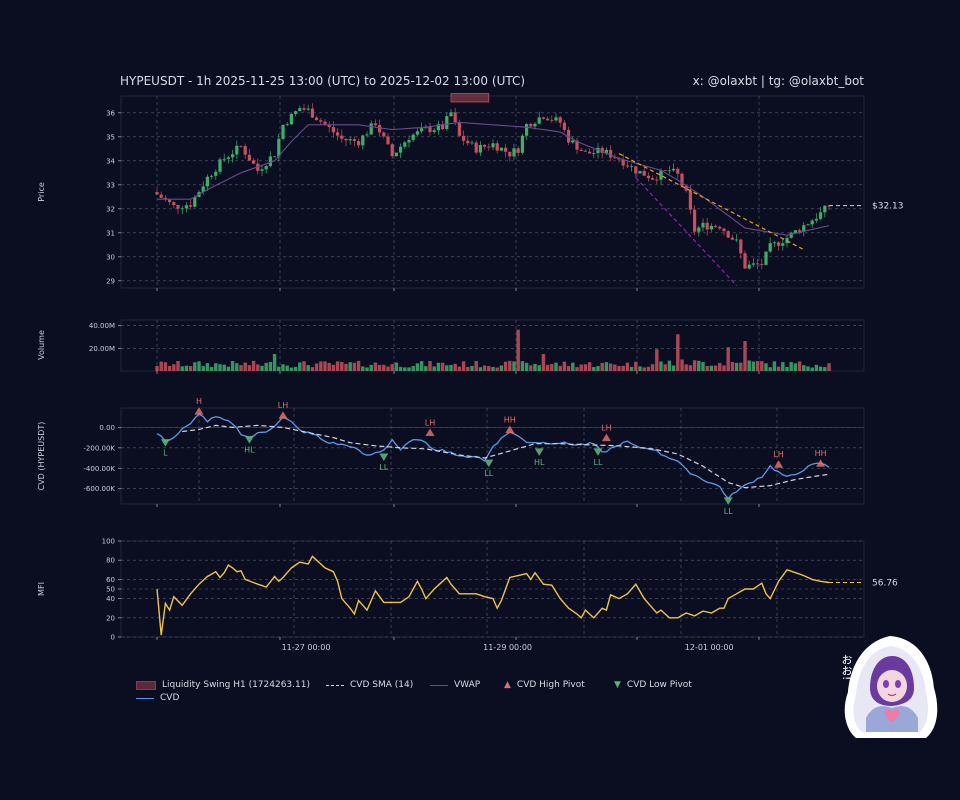  I want to click on triangle-down-icon: ▼, so click(617, 685).